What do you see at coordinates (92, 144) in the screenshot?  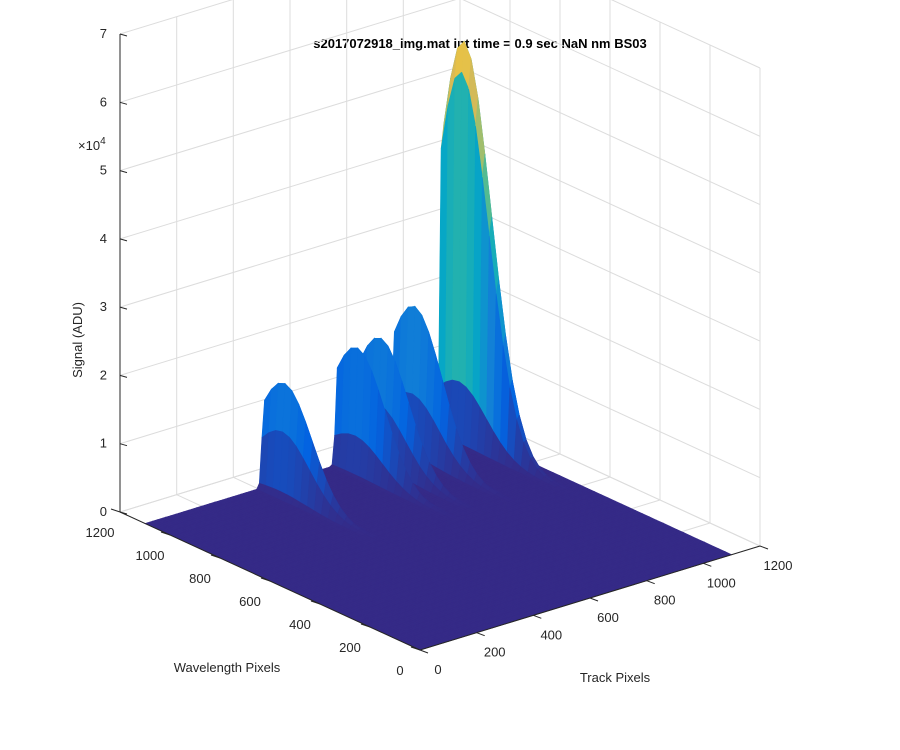 I see `z-exponent-label: ×10⁴` at bounding box center [92, 144].